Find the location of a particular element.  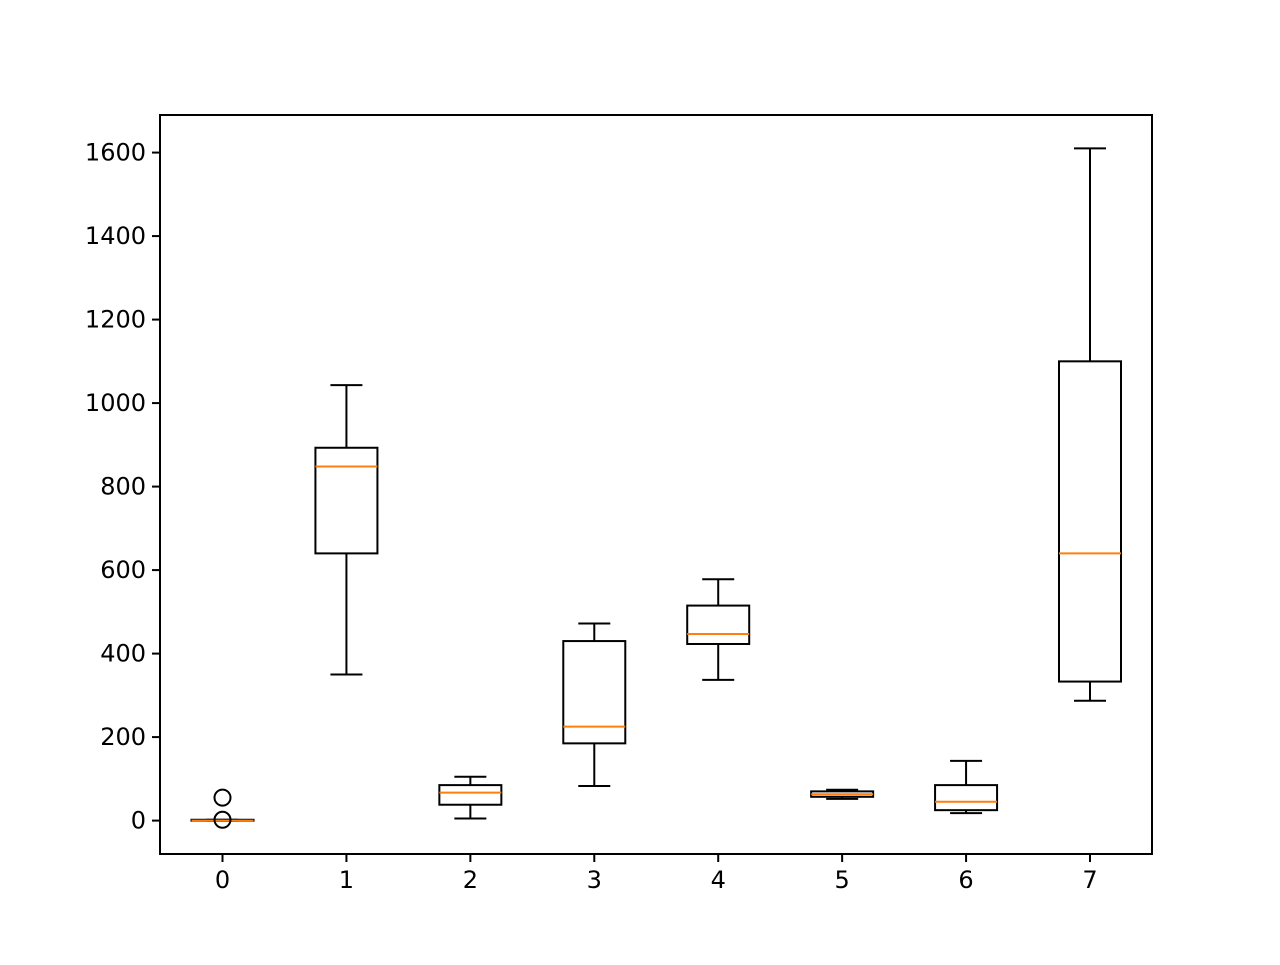

y-tick-label: 0 is located at coordinates (138, 821).